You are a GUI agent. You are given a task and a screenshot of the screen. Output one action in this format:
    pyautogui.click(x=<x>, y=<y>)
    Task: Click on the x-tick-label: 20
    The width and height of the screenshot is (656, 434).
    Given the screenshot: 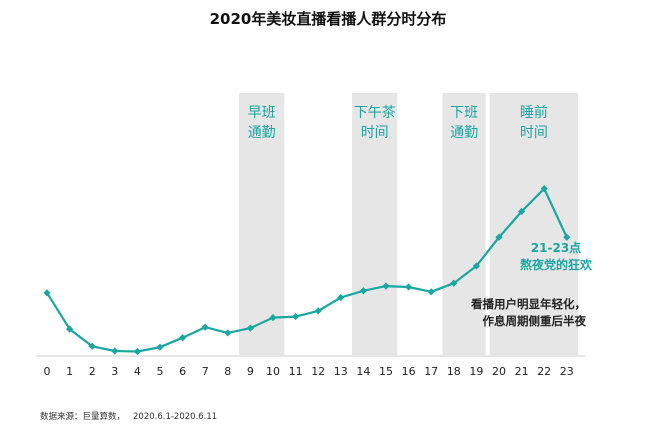 What is the action you would take?
    pyautogui.click(x=499, y=371)
    